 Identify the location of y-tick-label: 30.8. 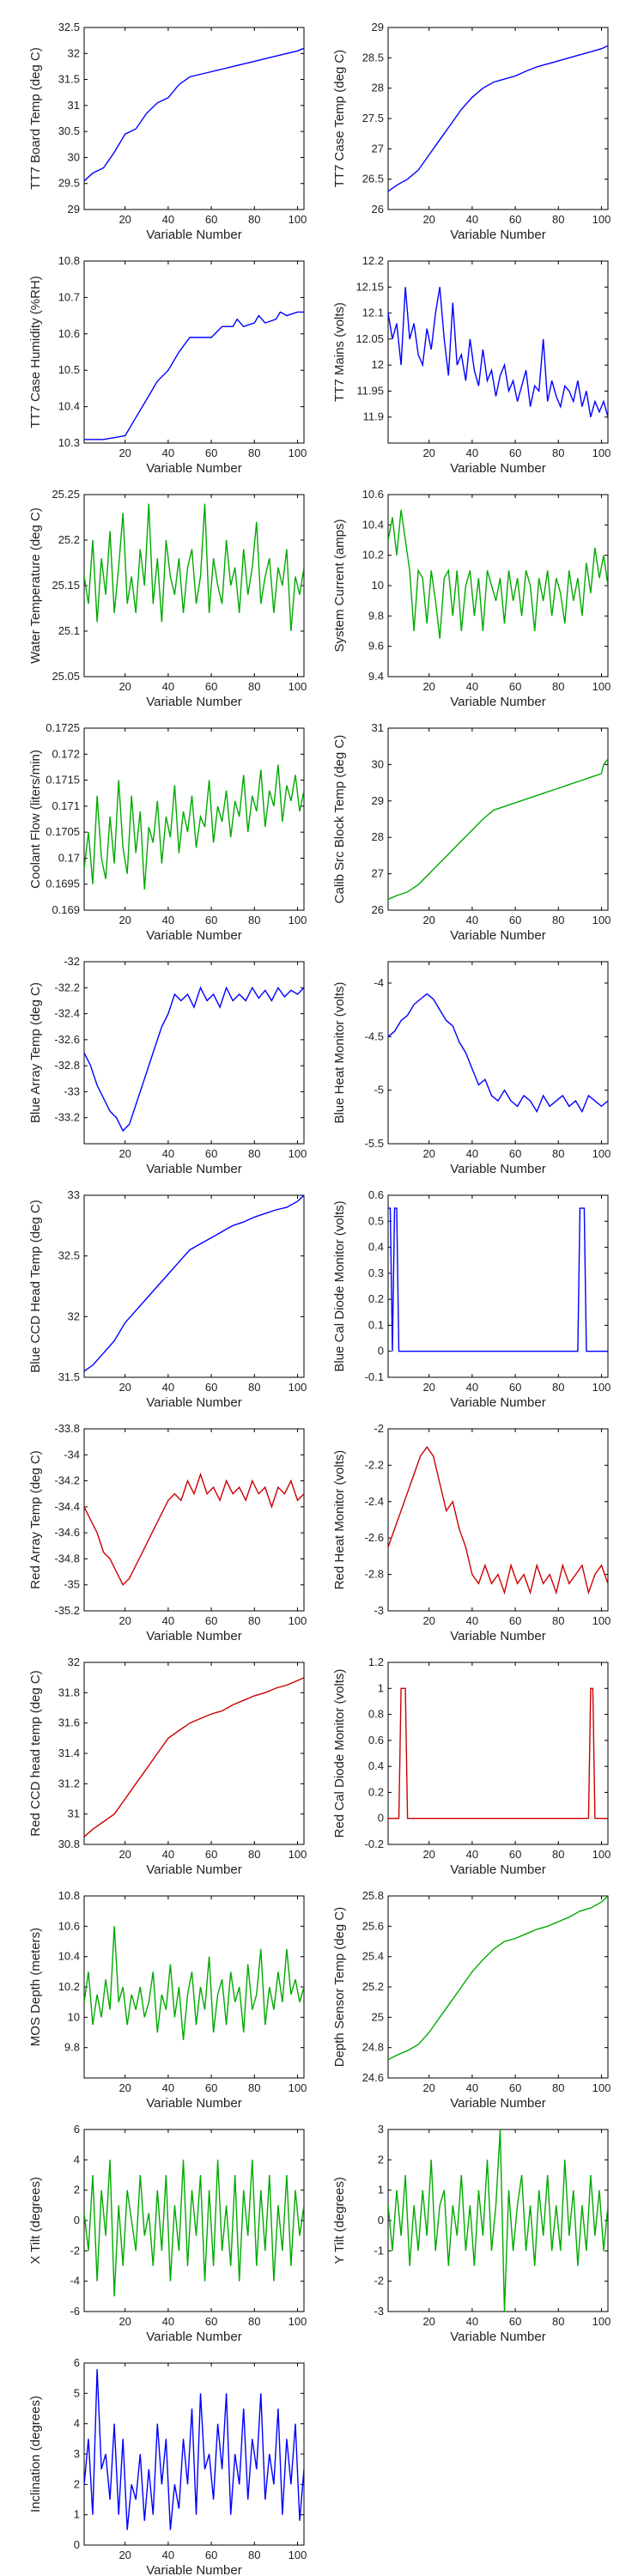
(69, 1844).